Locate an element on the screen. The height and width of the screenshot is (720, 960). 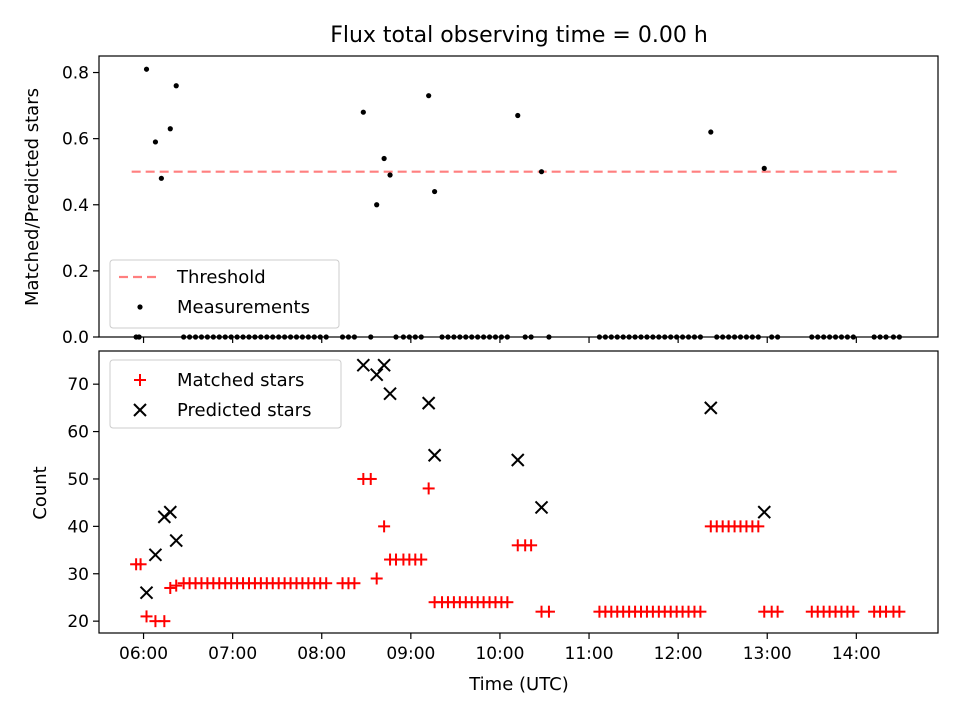
top-legend-box is located at coordinates (224, 294).